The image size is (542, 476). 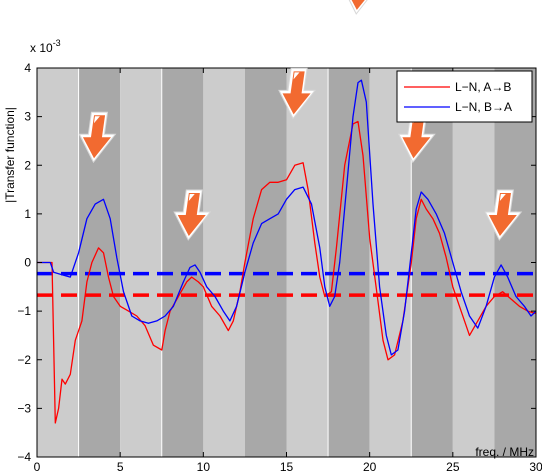 What do you see at coordinates (483, 107) in the screenshot?
I see `legend-label-b-to-a: L−N, B→A` at bounding box center [483, 107].